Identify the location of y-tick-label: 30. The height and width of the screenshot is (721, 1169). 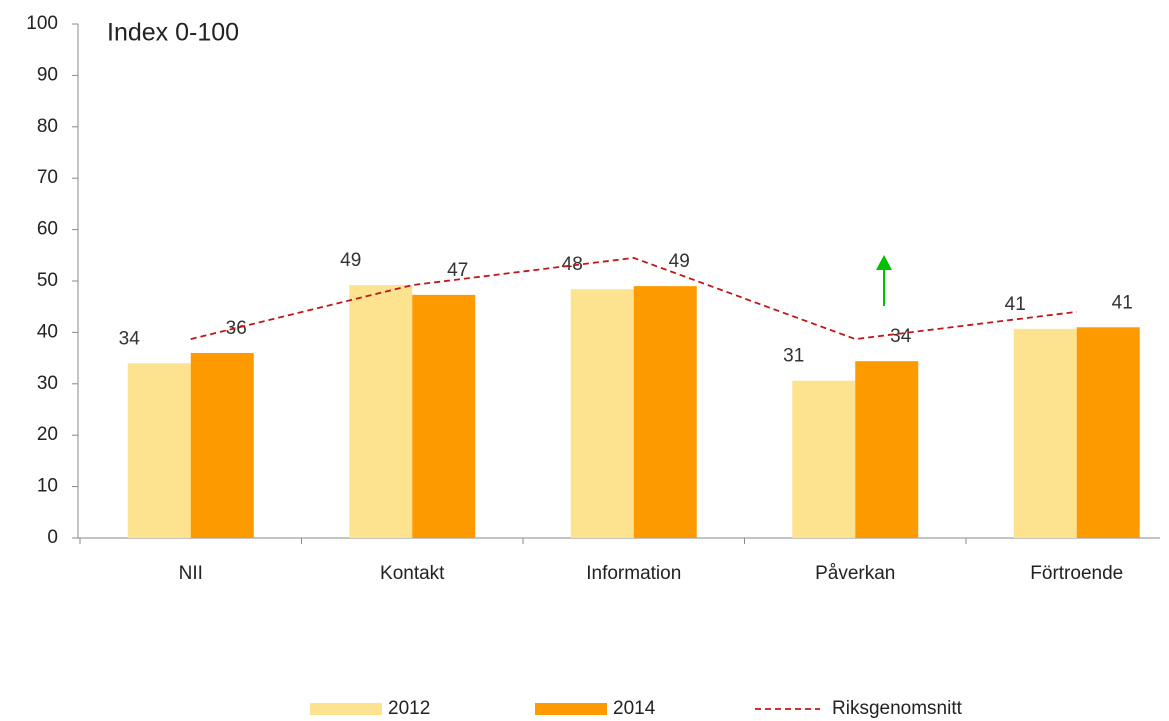
(47, 383).